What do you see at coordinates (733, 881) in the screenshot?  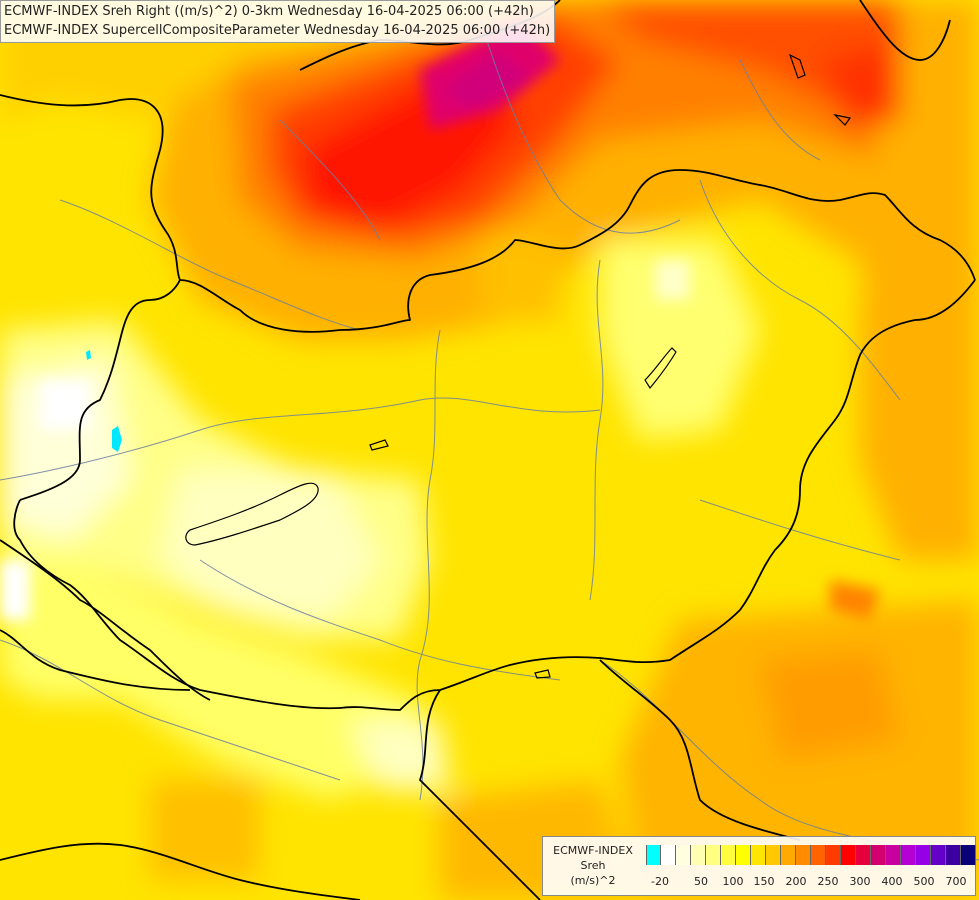 I see `legend-tick-label: 100` at bounding box center [733, 881].